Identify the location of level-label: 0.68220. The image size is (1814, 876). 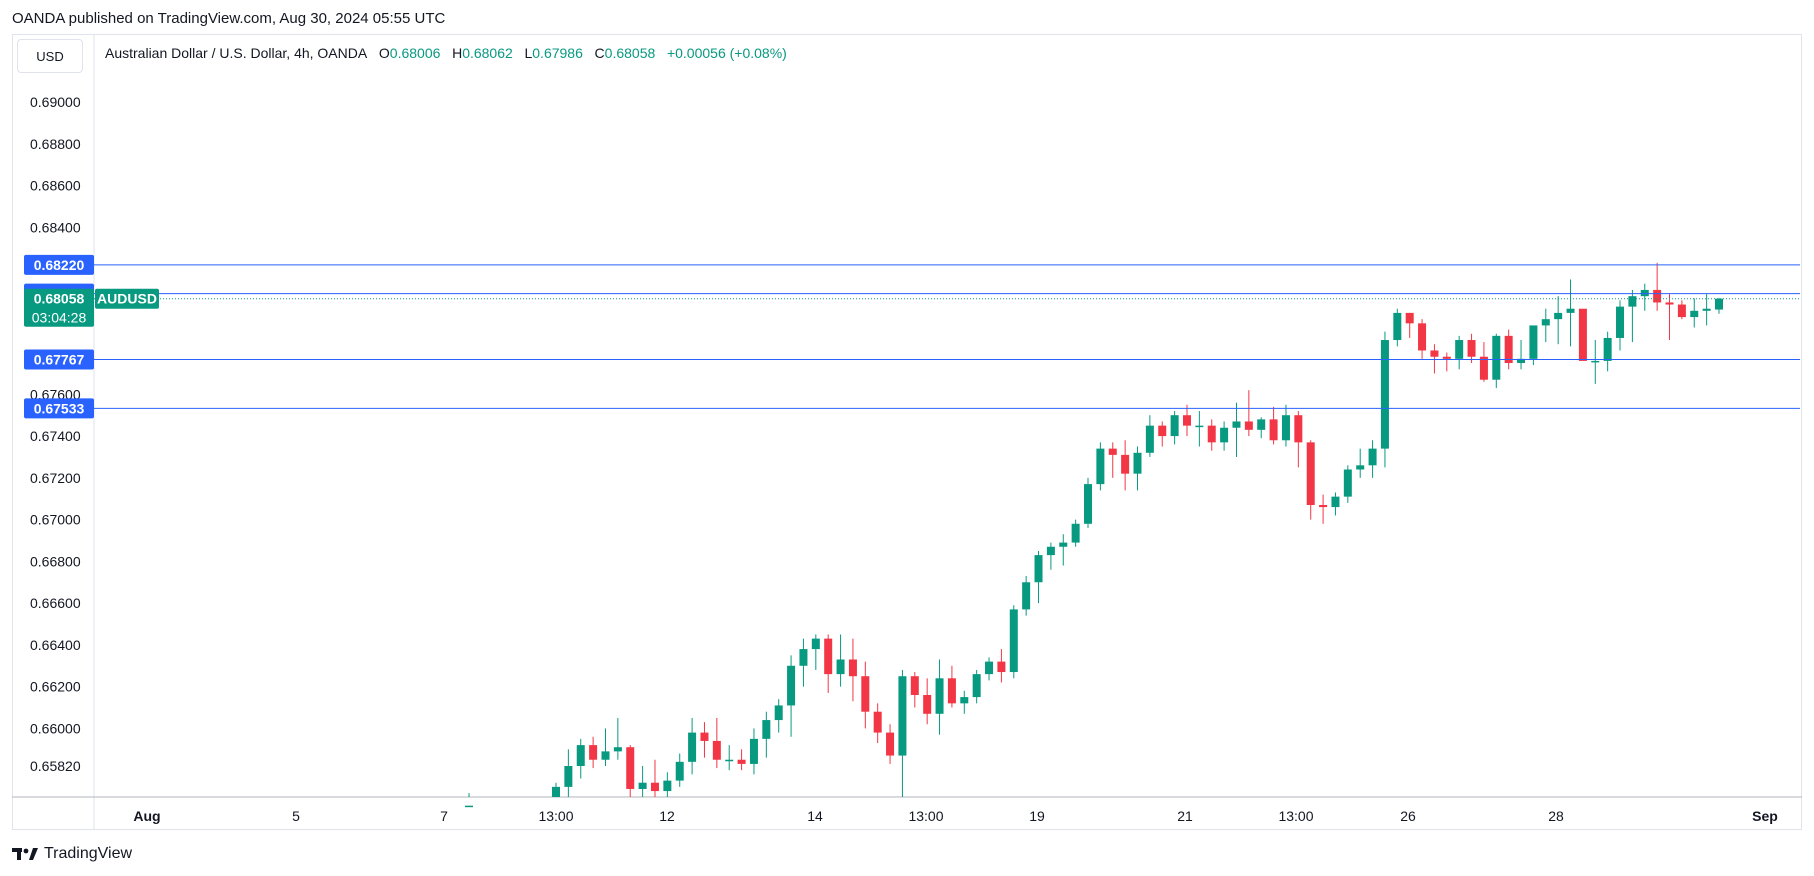
(59, 265).